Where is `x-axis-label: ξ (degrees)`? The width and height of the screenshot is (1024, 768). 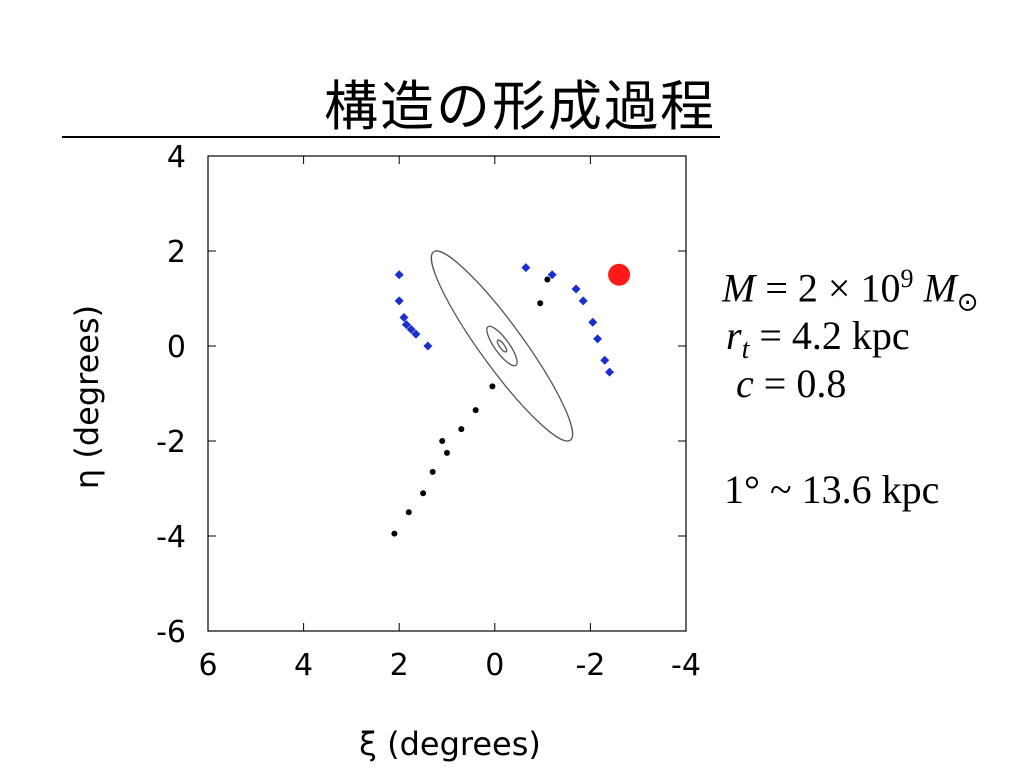 x-axis-label: ξ (degrees) is located at coordinates (450, 744).